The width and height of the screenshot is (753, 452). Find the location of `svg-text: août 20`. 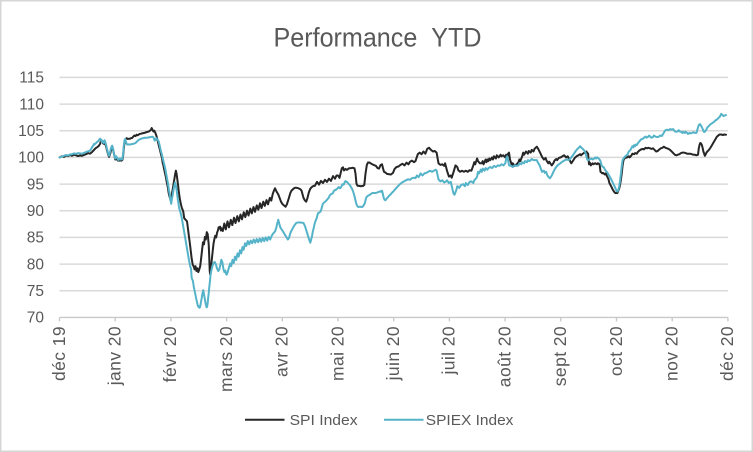

svg-text: août 20 is located at coordinates (504, 356).